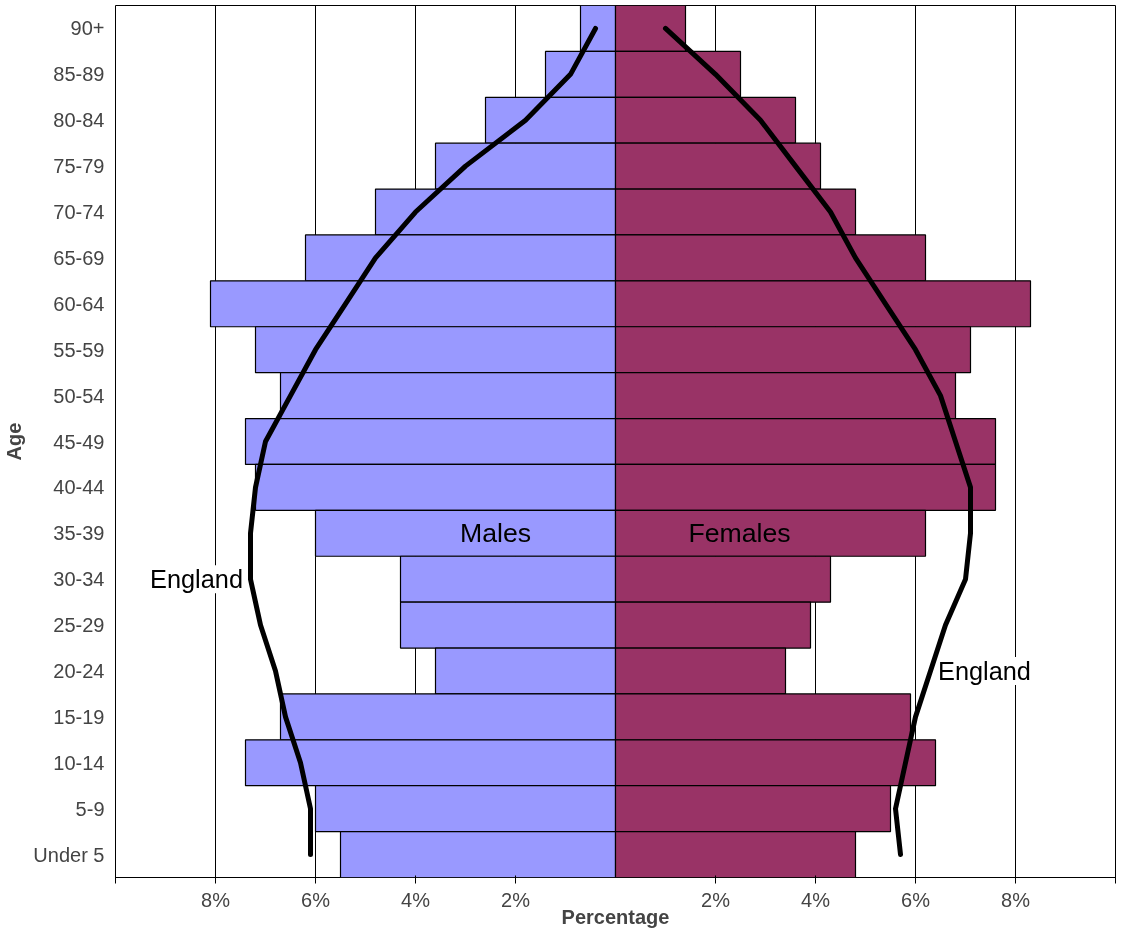 The image size is (1126, 940). I want to click on y-tick-label: Under 5, so click(69, 854).